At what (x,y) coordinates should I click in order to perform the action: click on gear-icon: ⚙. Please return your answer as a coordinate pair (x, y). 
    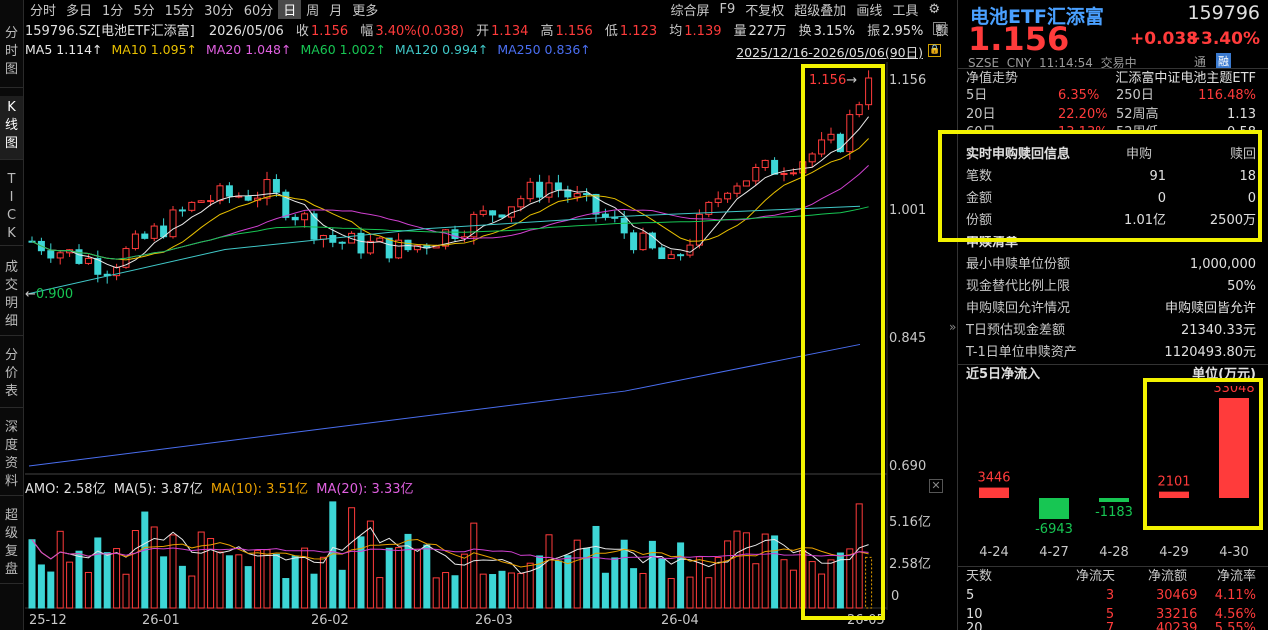
    Looking at the image, I should click on (934, 9).